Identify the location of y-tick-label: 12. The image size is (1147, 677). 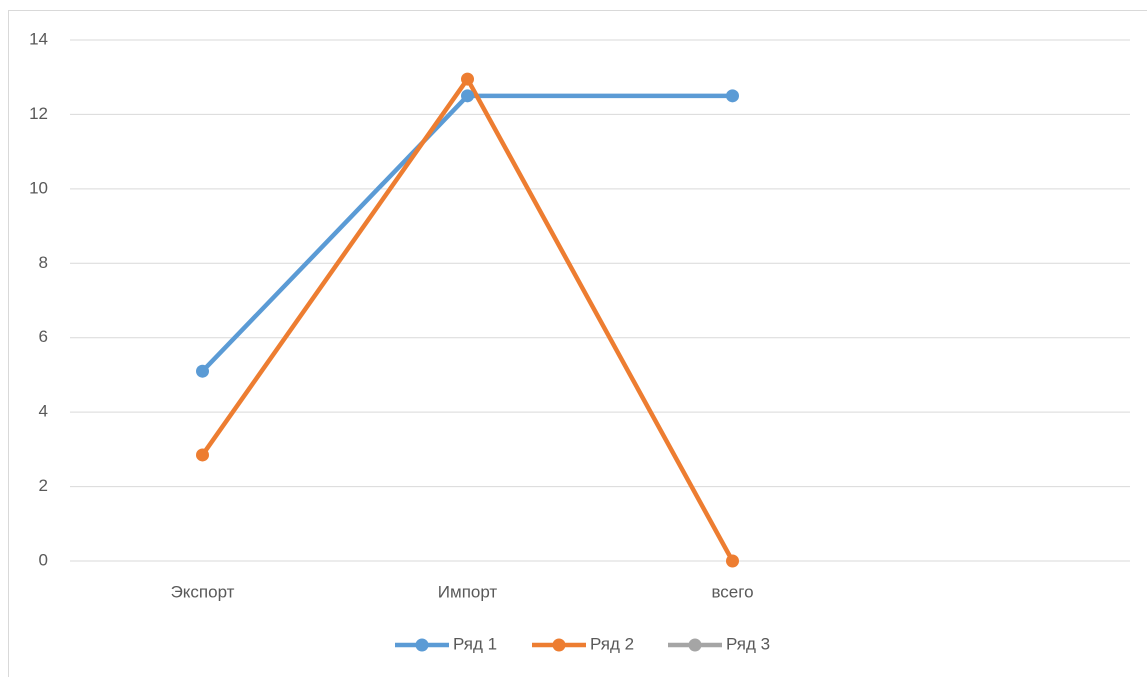
(38, 113).